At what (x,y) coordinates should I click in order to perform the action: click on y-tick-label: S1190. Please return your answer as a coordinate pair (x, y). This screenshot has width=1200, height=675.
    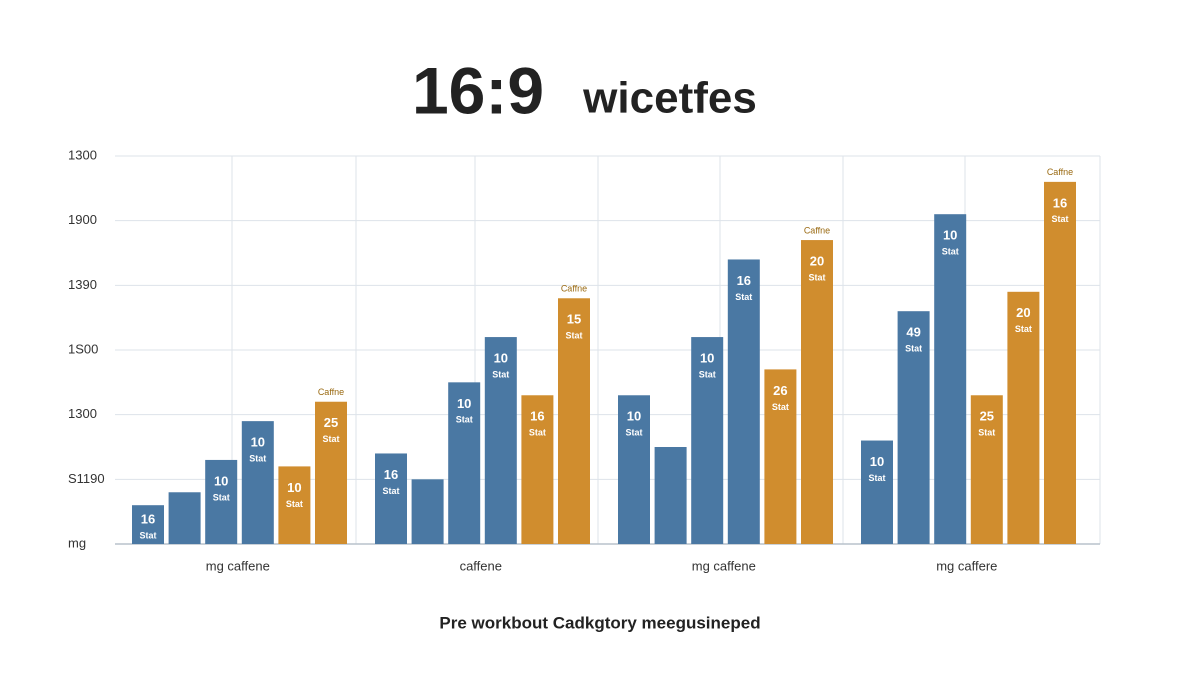
    Looking at the image, I should click on (86, 478).